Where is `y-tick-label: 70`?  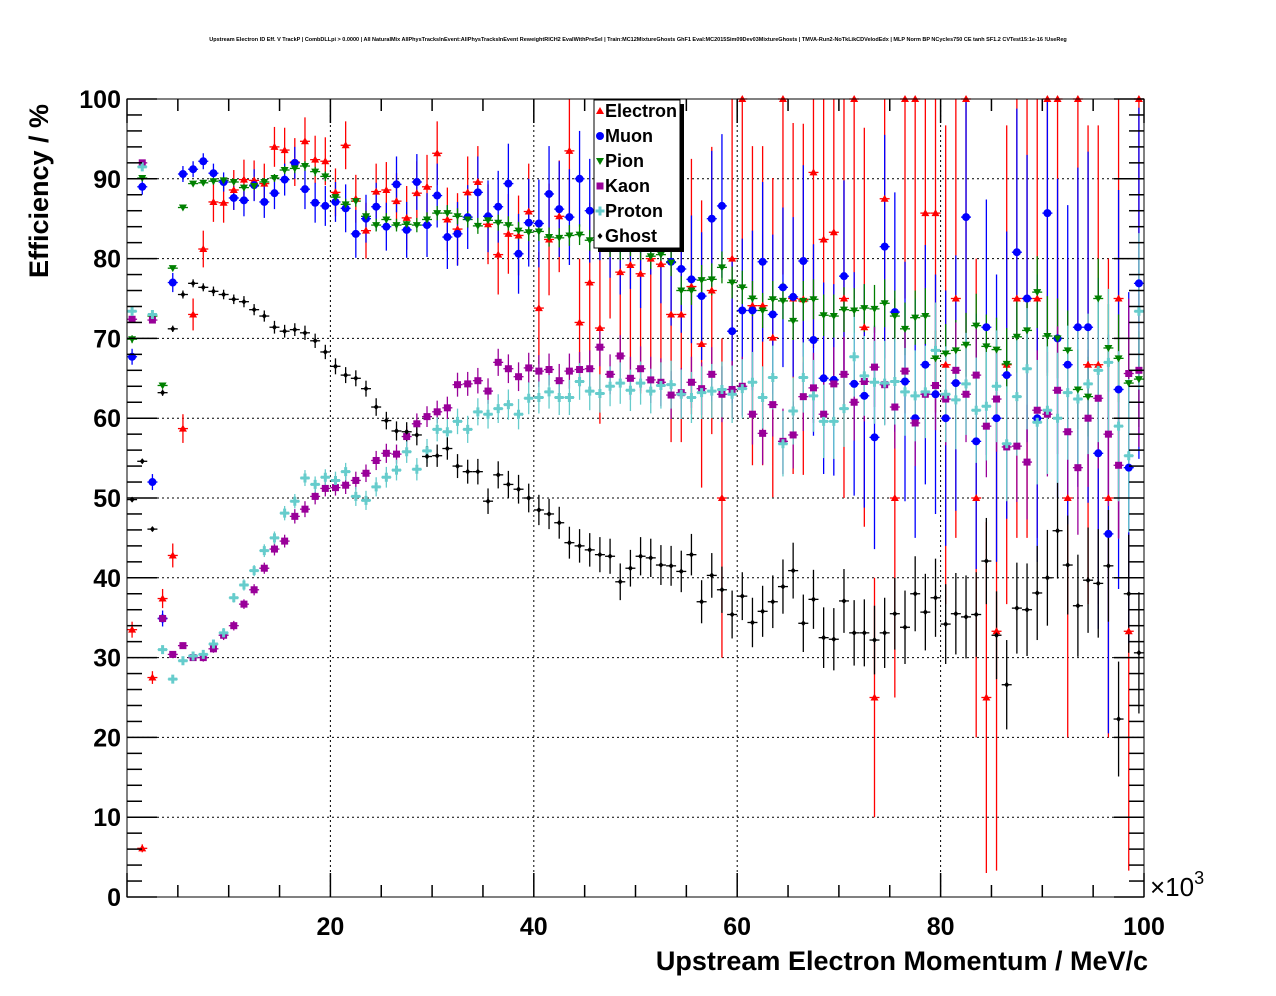 y-tick-label: 70 is located at coordinates (107, 339).